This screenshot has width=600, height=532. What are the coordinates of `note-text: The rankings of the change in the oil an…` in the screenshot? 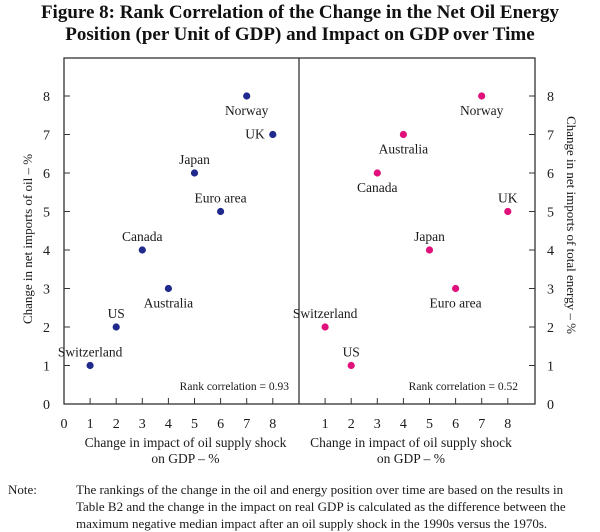 It's located at (337, 506).